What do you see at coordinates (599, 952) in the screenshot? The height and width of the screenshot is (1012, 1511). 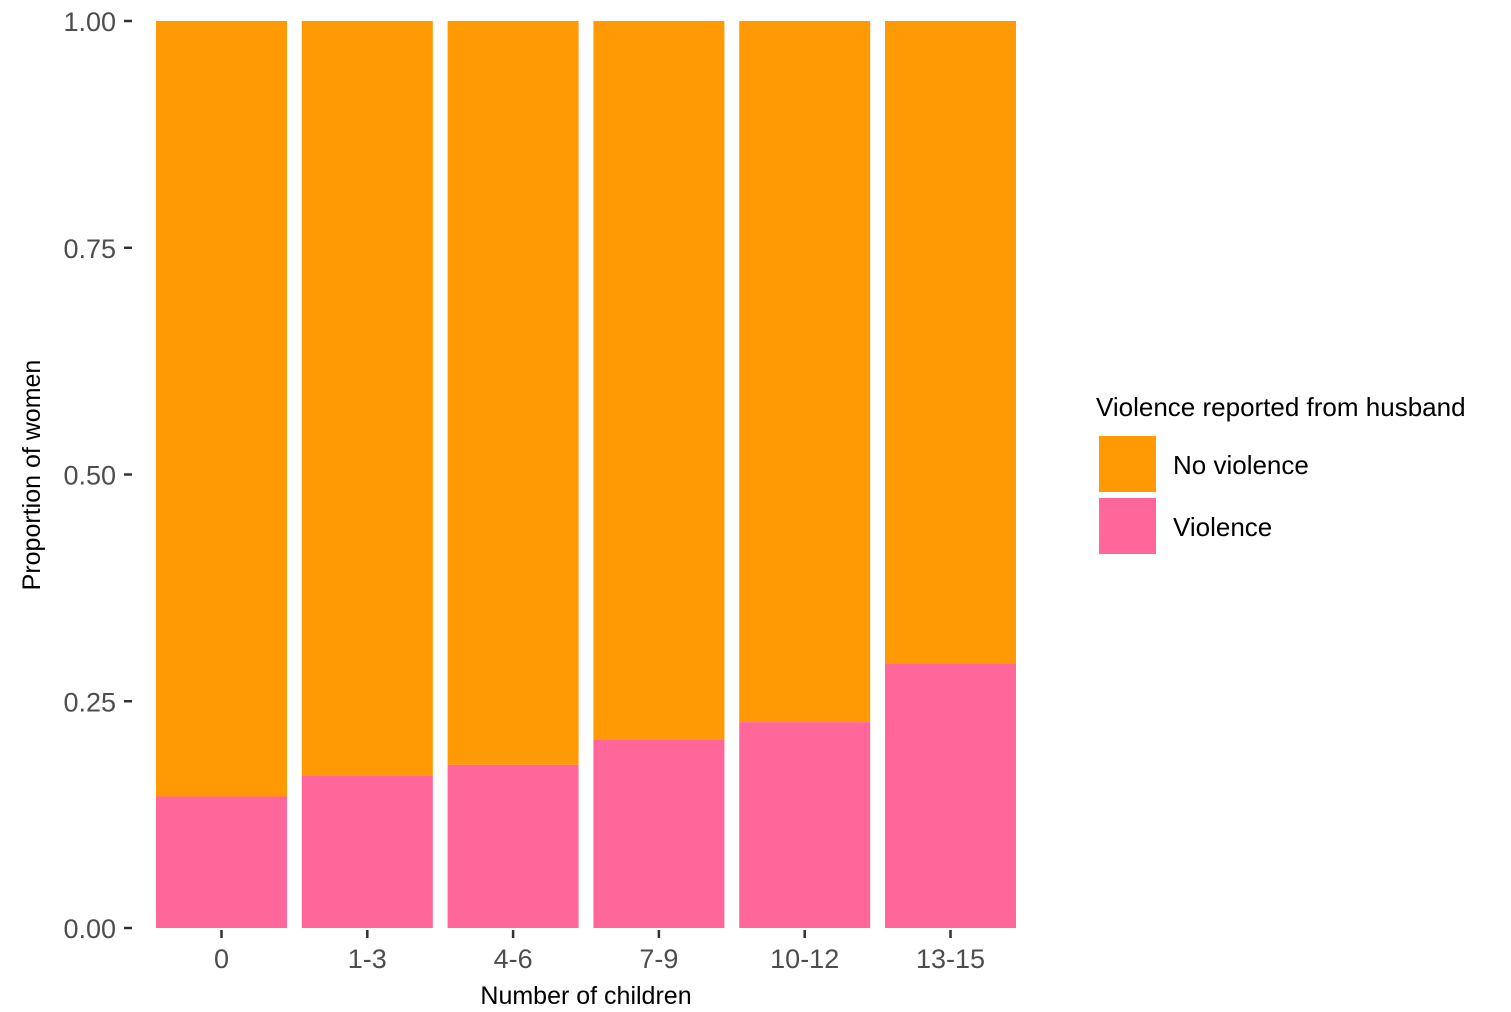 I see `x-axis: 0 1-3 4-6 7-9 10-12 13-15` at bounding box center [599, 952].